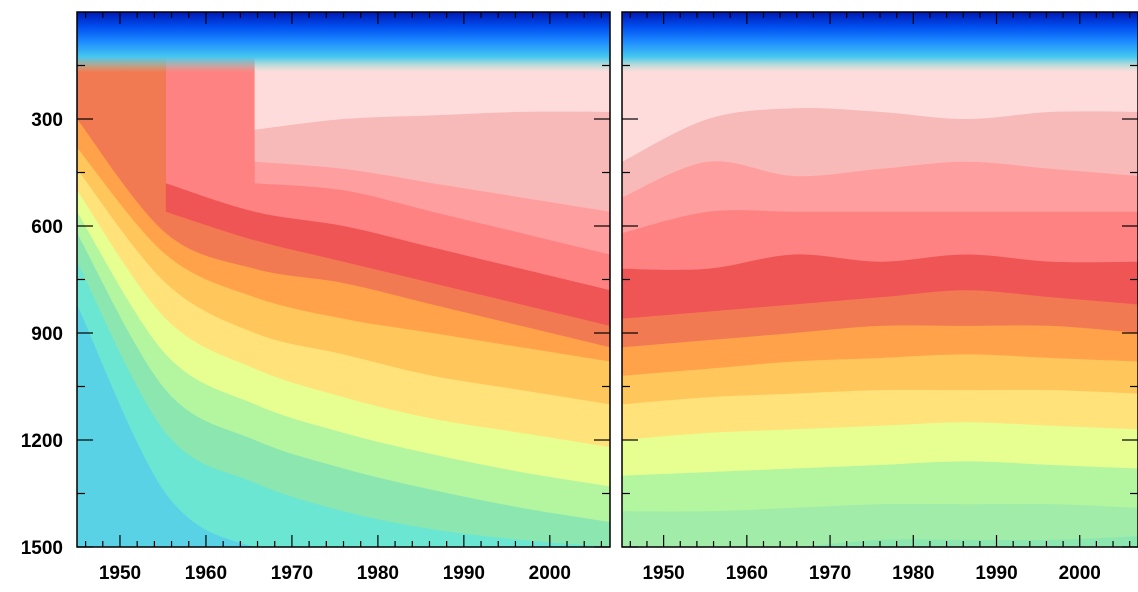 The height and width of the screenshot is (592, 1138). Describe the element at coordinates (47, 334) in the screenshot. I see `y-tick-label: 900` at that location.